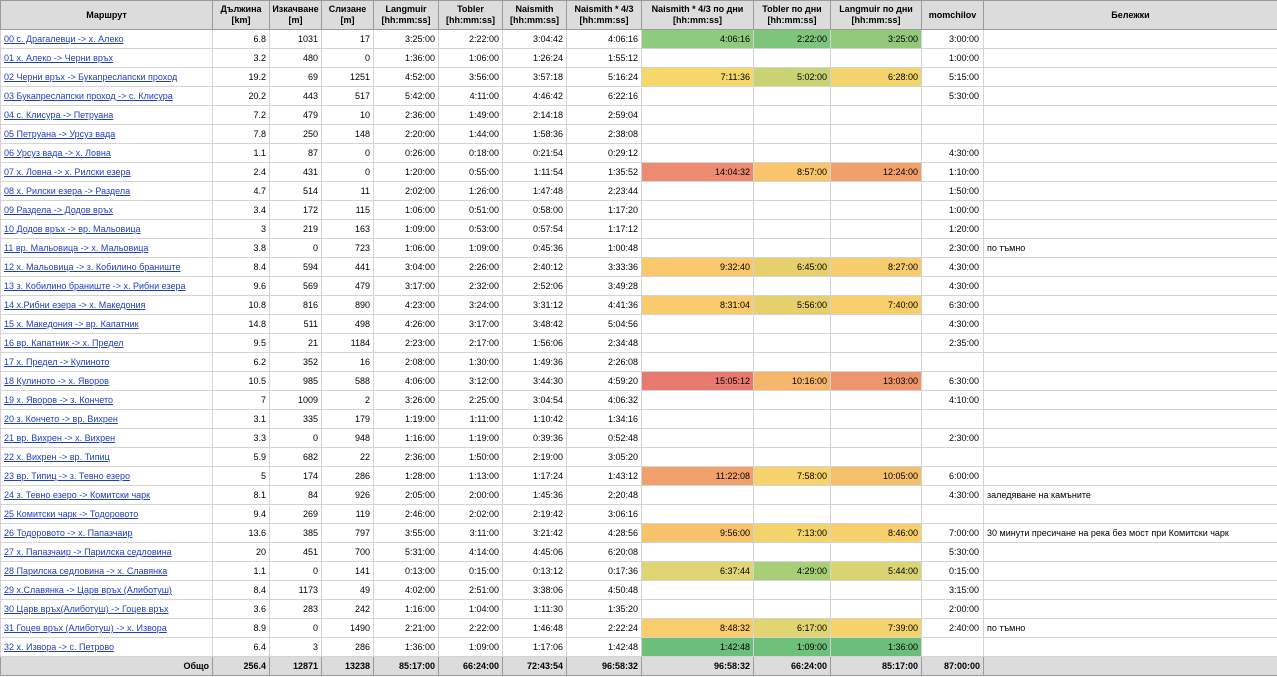 The height and width of the screenshot is (677, 1277). Describe the element at coordinates (106, 248) in the screenshot. I see `route-cell: 11 вр. Мальовица -> х. Мальовица` at that location.